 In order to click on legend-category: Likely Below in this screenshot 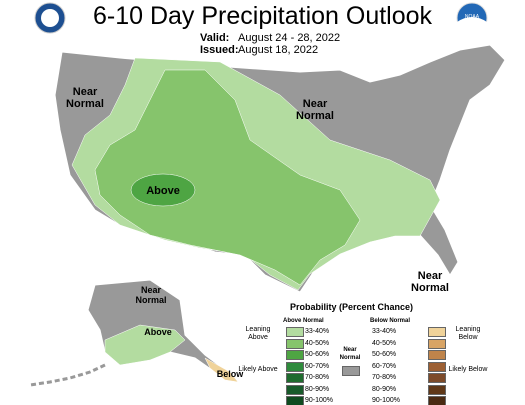, I will do `click(468, 369)`.